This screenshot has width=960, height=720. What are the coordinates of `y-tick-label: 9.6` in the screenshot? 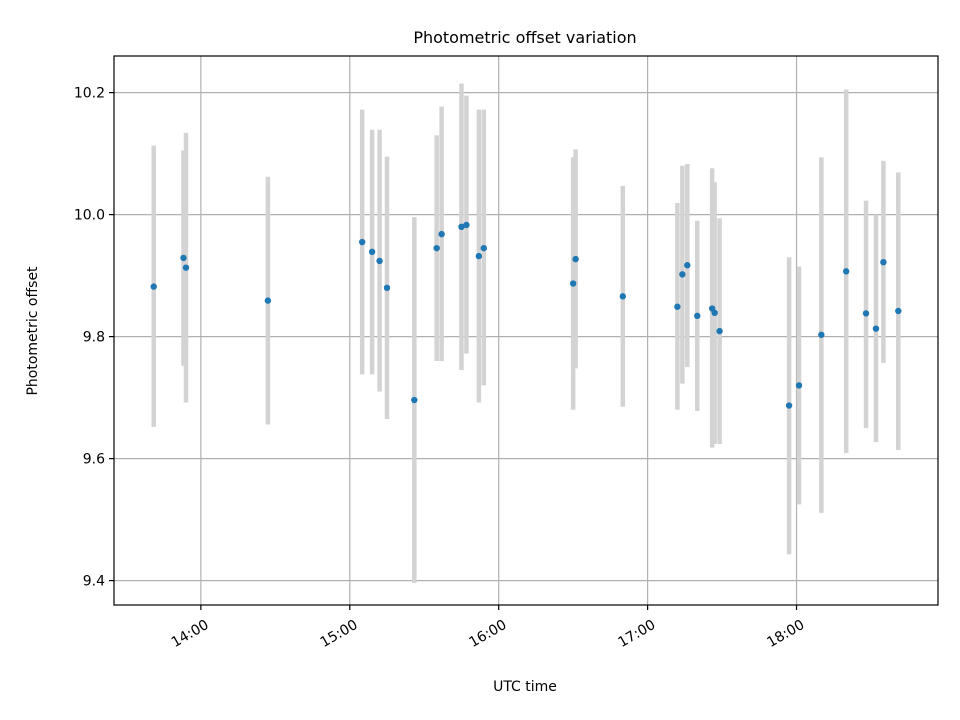 It's located at (94, 460).